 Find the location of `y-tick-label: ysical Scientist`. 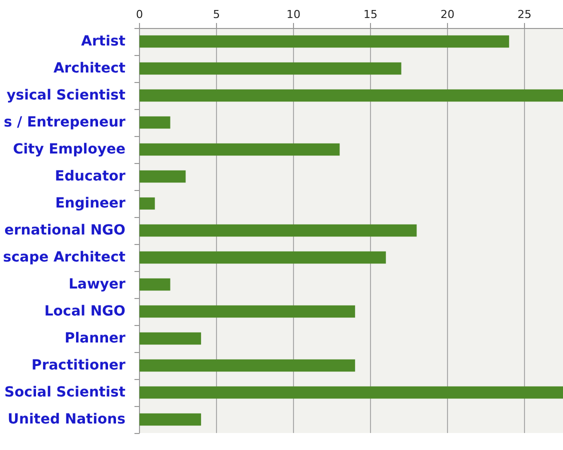

y-tick-label: ysical Scientist is located at coordinates (66, 96).